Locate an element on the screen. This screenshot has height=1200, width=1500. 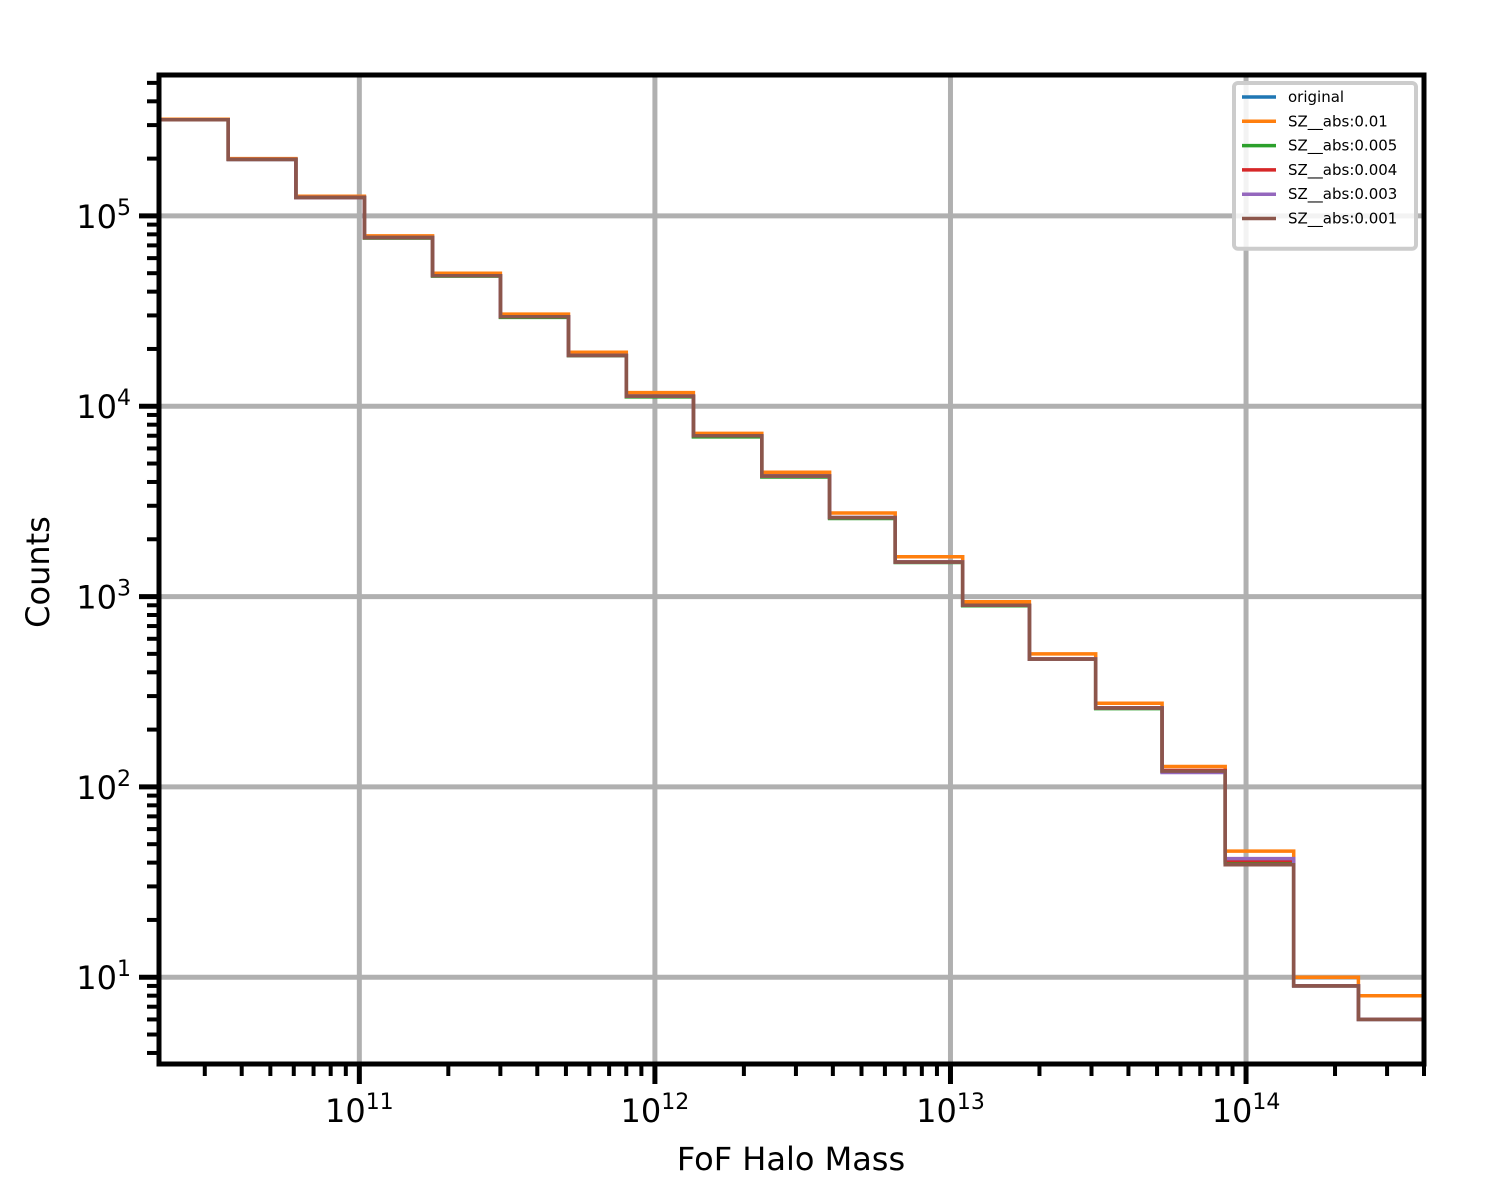
y-axis-title: Counts is located at coordinates (38, 572).